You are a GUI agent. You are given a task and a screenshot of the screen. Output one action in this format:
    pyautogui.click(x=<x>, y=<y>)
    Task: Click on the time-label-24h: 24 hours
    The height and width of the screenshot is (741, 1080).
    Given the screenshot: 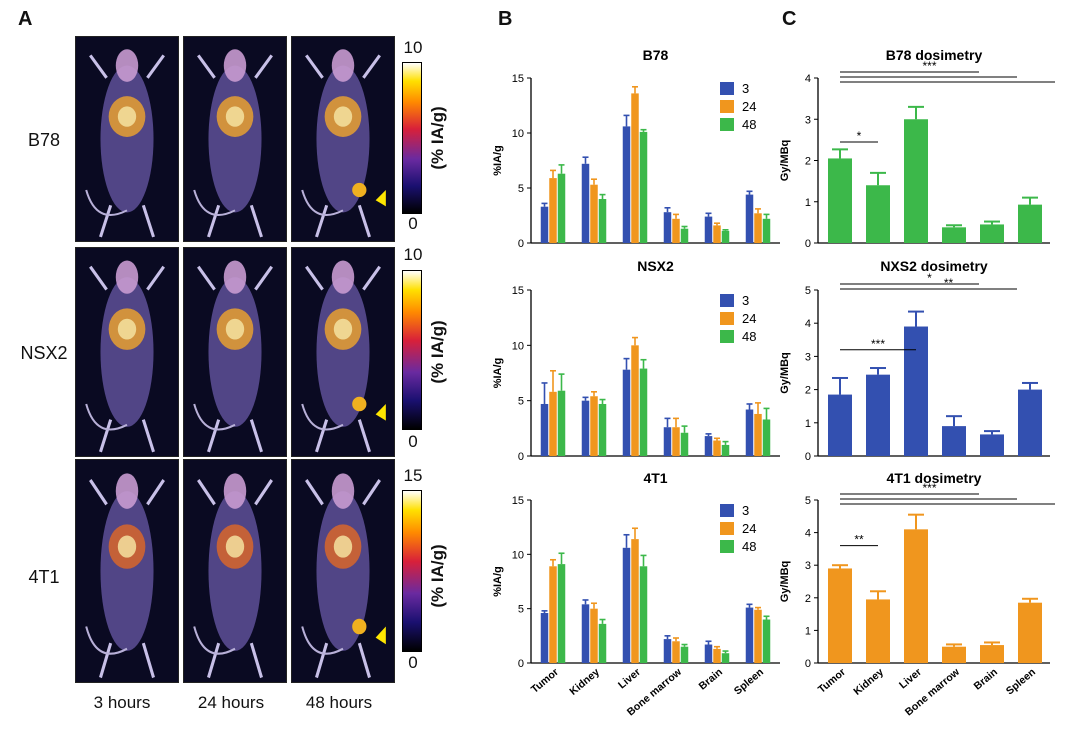 What is the action you would take?
    pyautogui.click(x=231, y=702)
    